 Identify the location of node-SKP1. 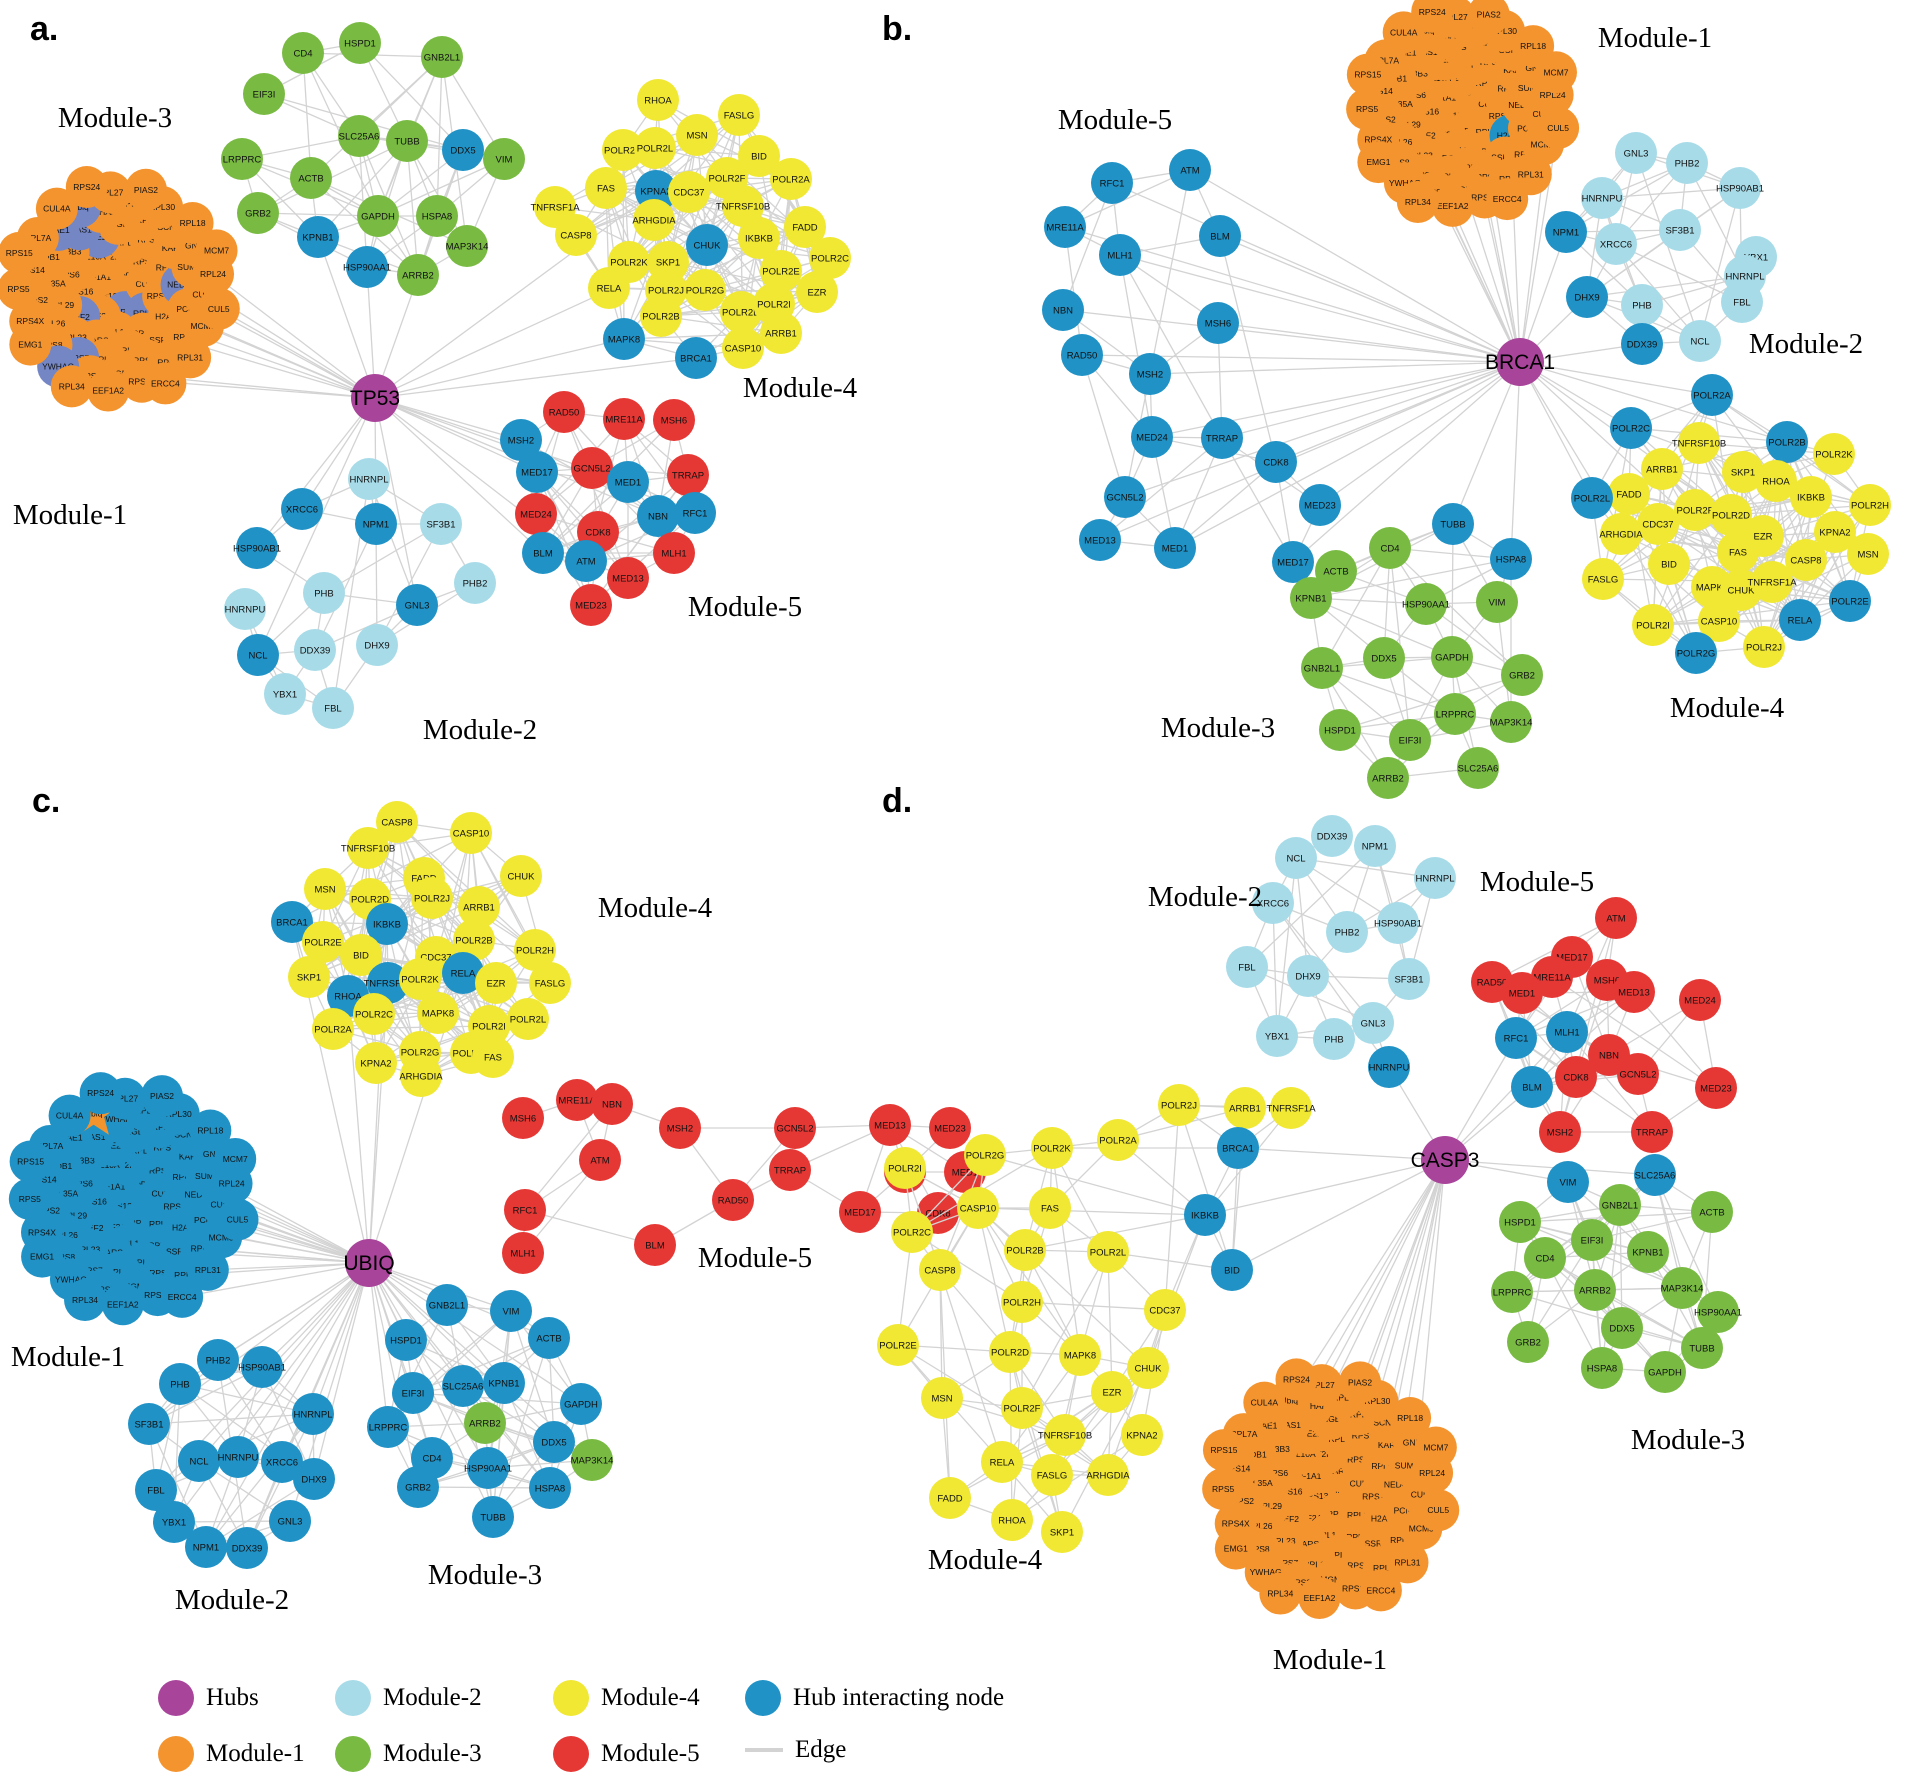
(309, 977).